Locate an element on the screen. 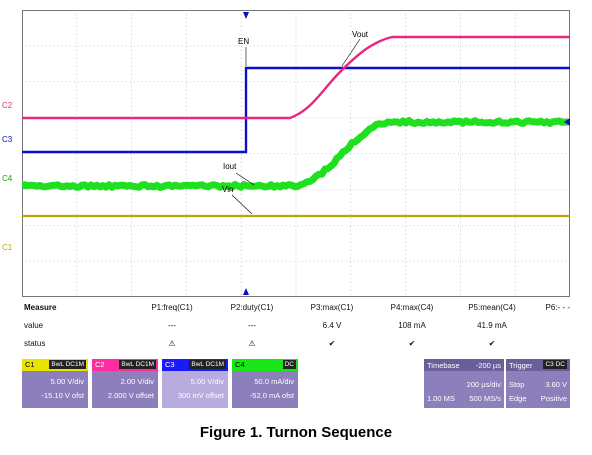 The height and width of the screenshot is (455, 592). param-name: P6:- - - is located at coordinates (546, 307).